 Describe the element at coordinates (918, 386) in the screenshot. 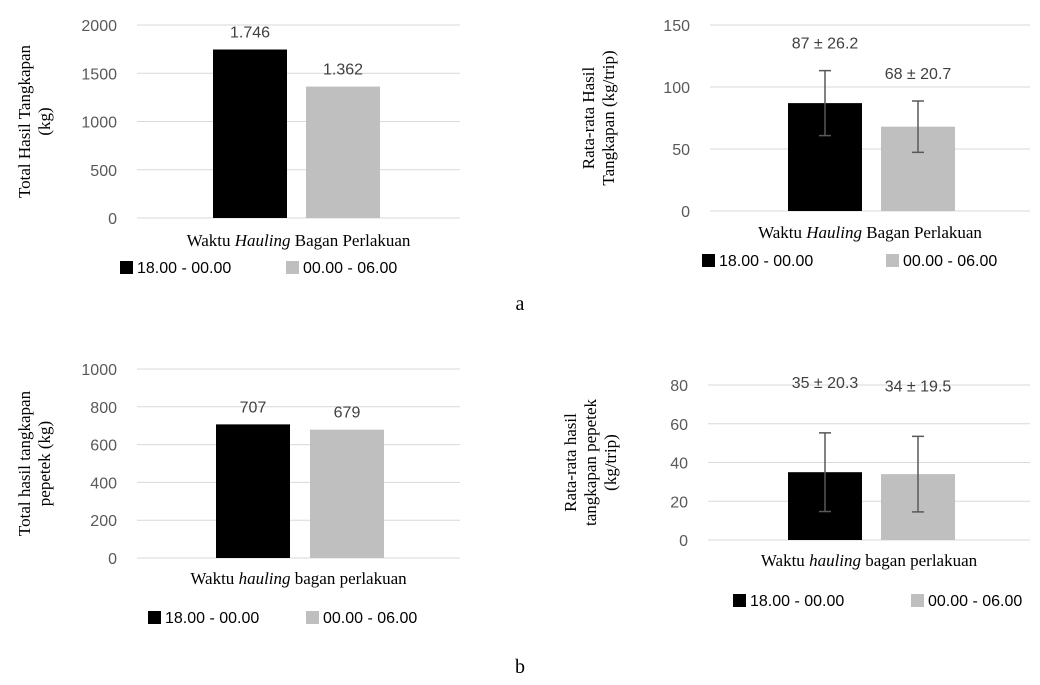

I see `data-label: 34 ± 19.5` at that location.